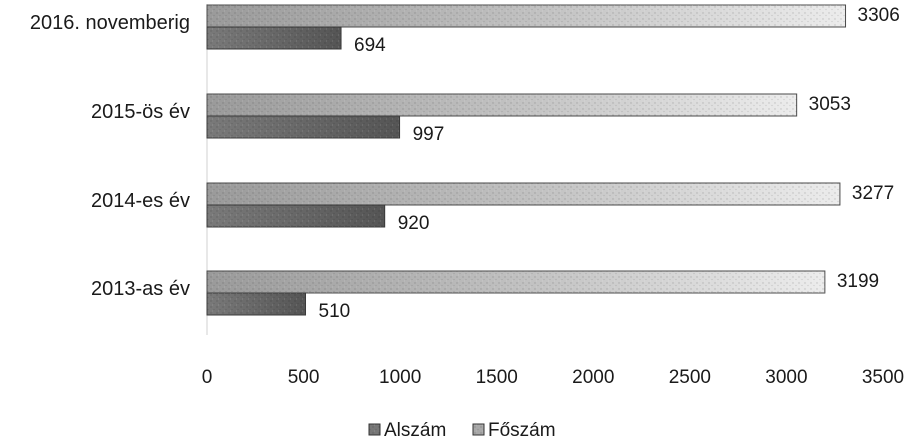 The height and width of the screenshot is (441, 921). Describe the element at coordinates (497, 377) in the screenshot. I see `x-tick-label: 1500` at that location.